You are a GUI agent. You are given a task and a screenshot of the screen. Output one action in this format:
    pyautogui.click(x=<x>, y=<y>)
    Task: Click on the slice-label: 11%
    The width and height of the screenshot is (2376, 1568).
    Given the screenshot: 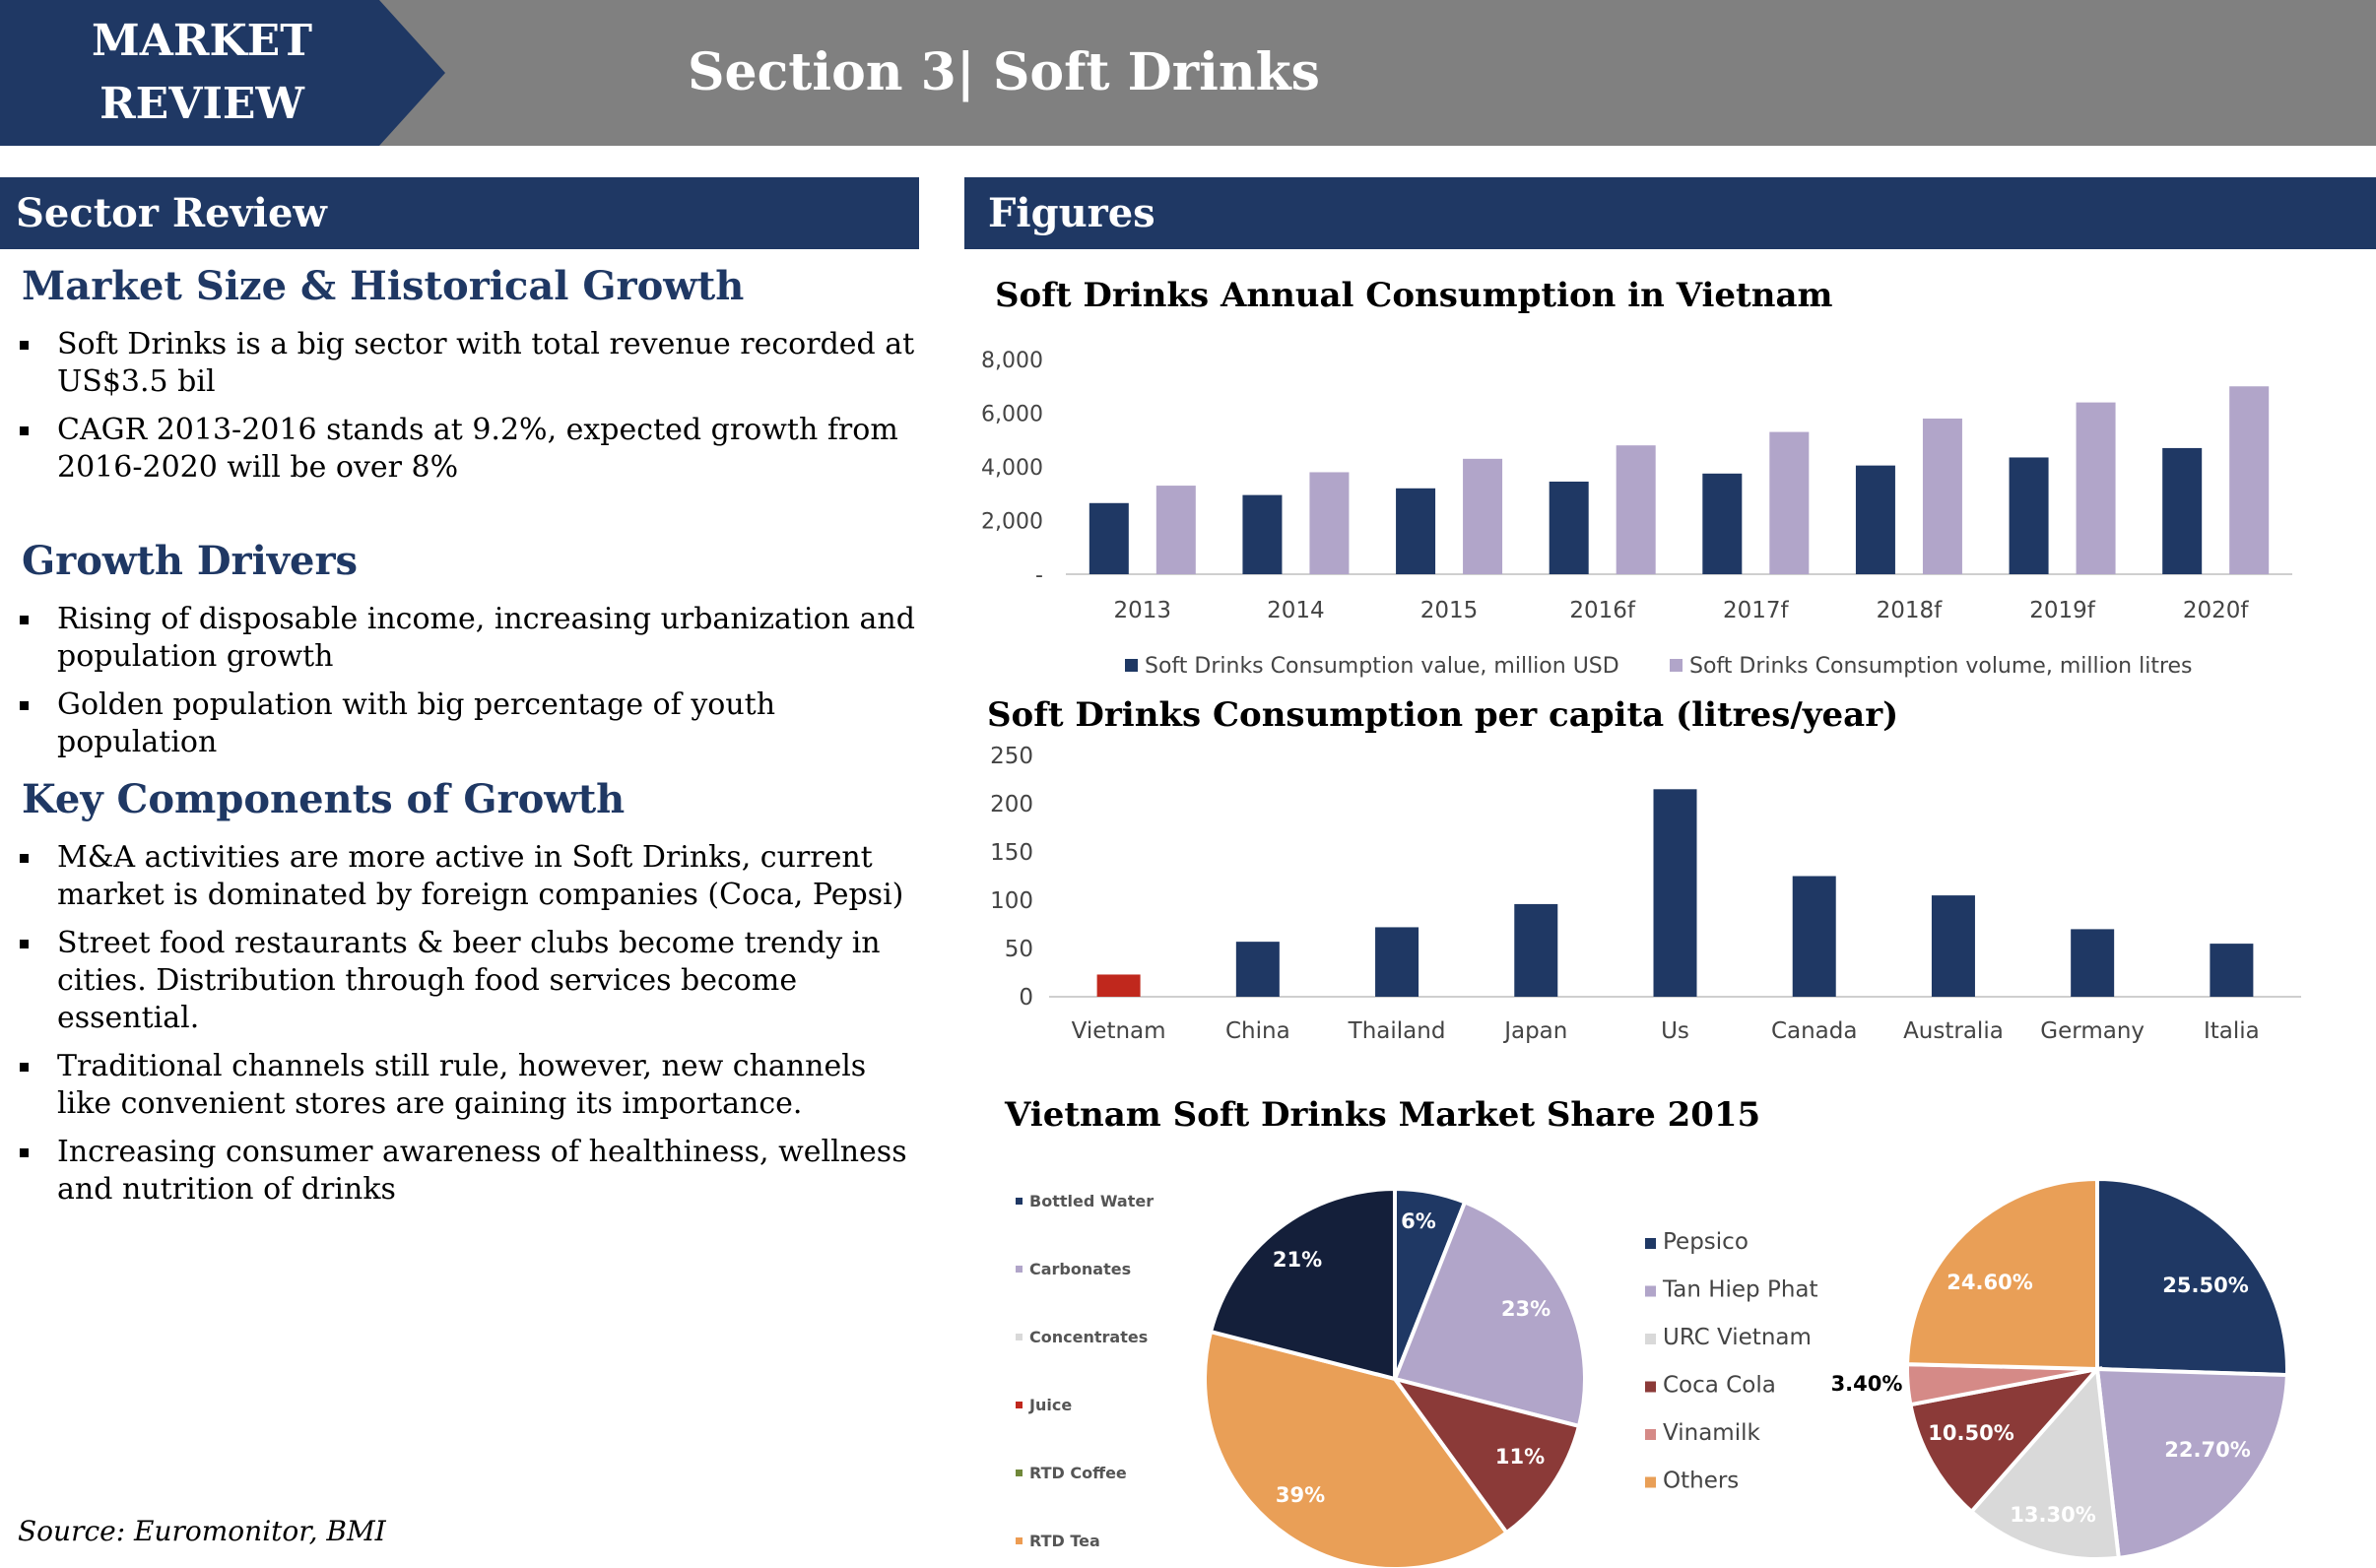 What is the action you would take?
    pyautogui.click(x=1520, y=1457)
    